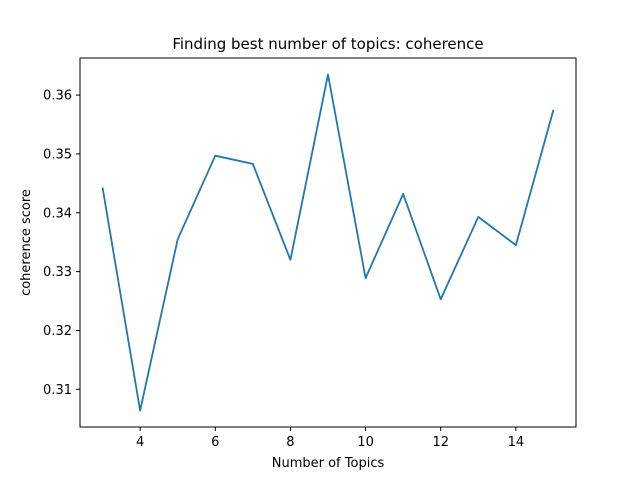 The height and width of the screenshot is (484, 640). Describe the element at coordinates (61, 243) in the screenshot. I see `y-axis-ticks: 0.31 0.32 0.33 0.34 0.35 0.36` at that location.